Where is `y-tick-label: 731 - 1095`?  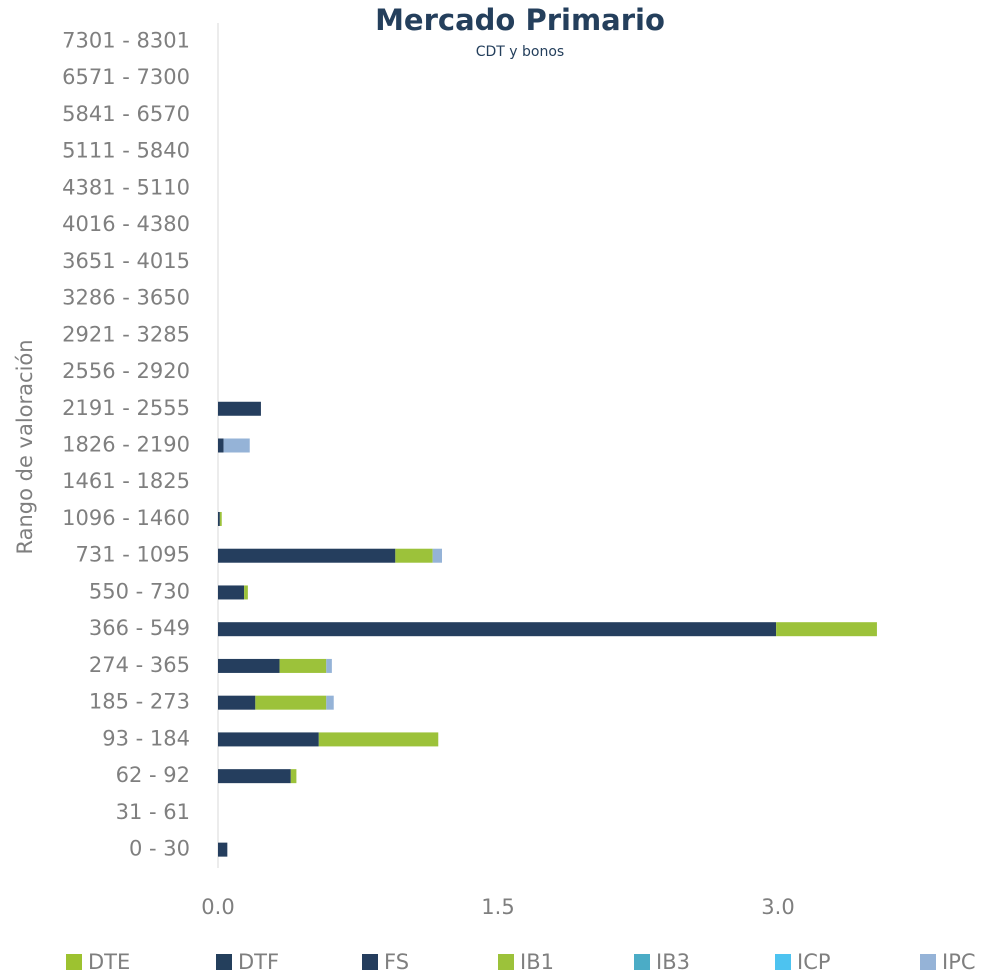
y-tick-label: 731 - 1095 is located at coordinates (133, 555).